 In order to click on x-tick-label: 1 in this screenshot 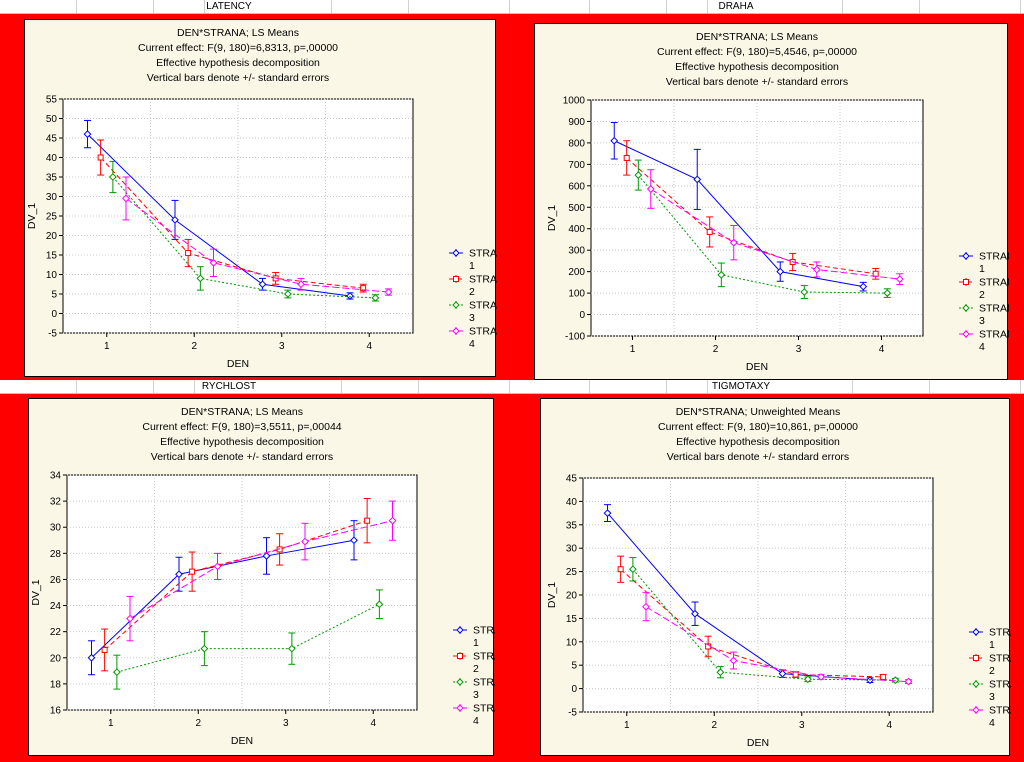, I will do `click(633, 349)`.